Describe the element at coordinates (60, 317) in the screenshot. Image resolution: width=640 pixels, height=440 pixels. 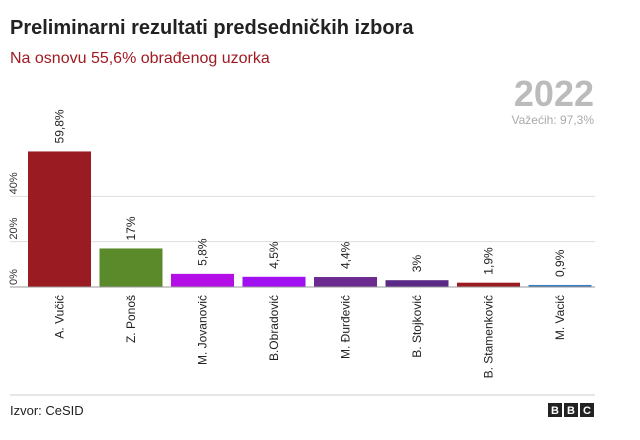
I see `x-tick-label: A. Vučić` at that location.